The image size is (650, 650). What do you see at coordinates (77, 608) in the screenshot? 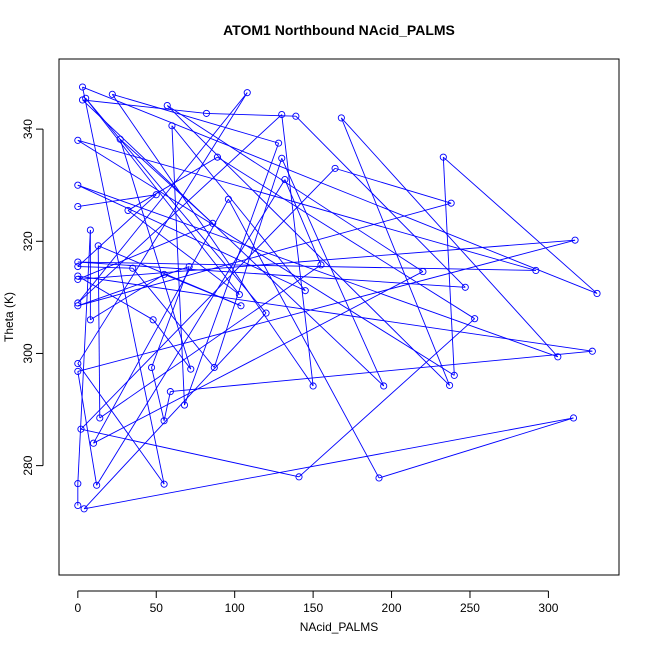
I see `x-tick-label: 0` at bounding box center [77, 608].